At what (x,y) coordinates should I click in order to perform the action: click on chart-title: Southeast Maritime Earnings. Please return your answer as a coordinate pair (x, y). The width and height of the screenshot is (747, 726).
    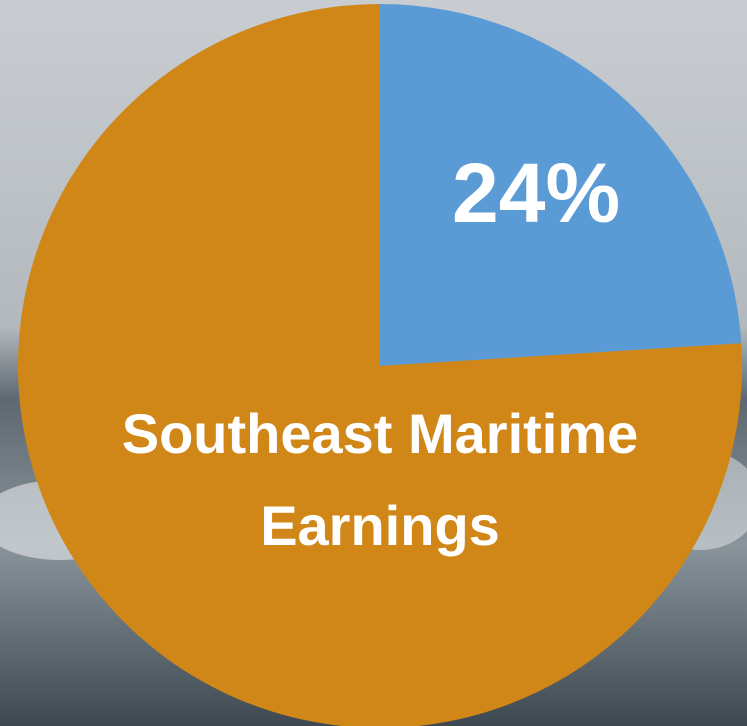
    Looking at the image, I should click on (380, 479).